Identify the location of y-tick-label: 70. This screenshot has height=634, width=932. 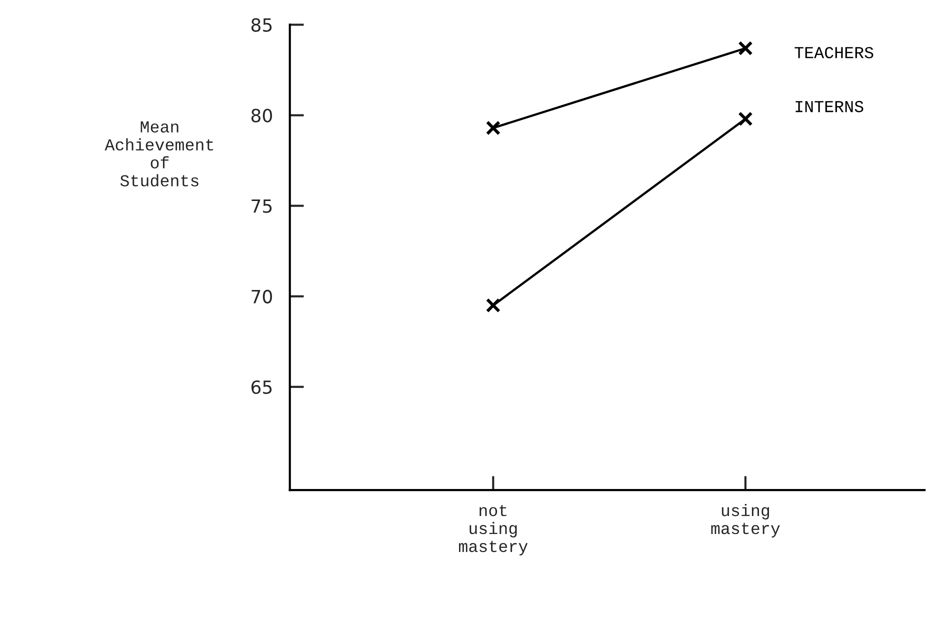
(262, 297).